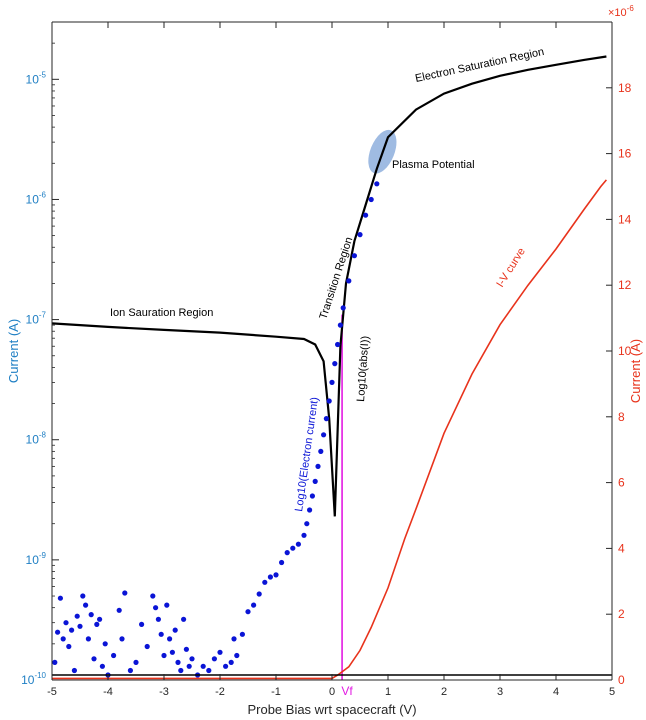 The width and height of the screenshot is (646, 720). Describe the element at coordinates (220, 692) in the screenshot. I see `x-tick-label: -2` at that location.